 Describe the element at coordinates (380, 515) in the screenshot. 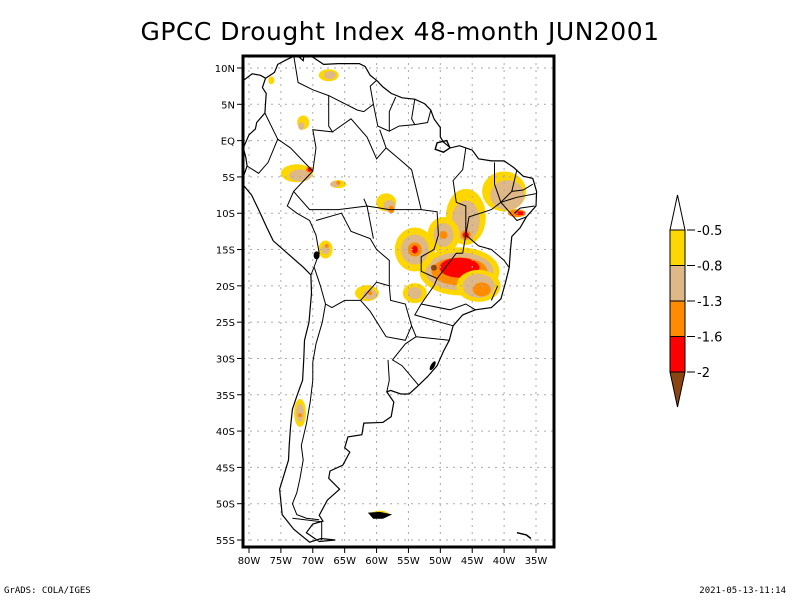

I see `falkland-islands` at that location.